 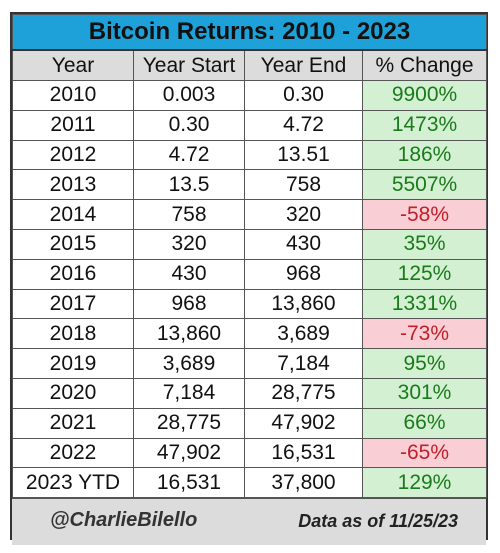 What do you see at coordinates (424, 185) in the screenshot?
I see `change-cell: 5507%` at bounding box center [424, 185].